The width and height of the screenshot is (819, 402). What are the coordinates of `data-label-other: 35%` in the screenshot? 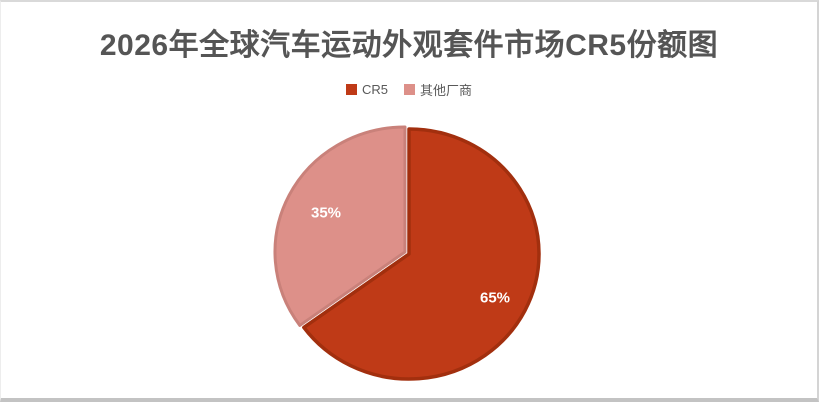 It's located at (326, 213).